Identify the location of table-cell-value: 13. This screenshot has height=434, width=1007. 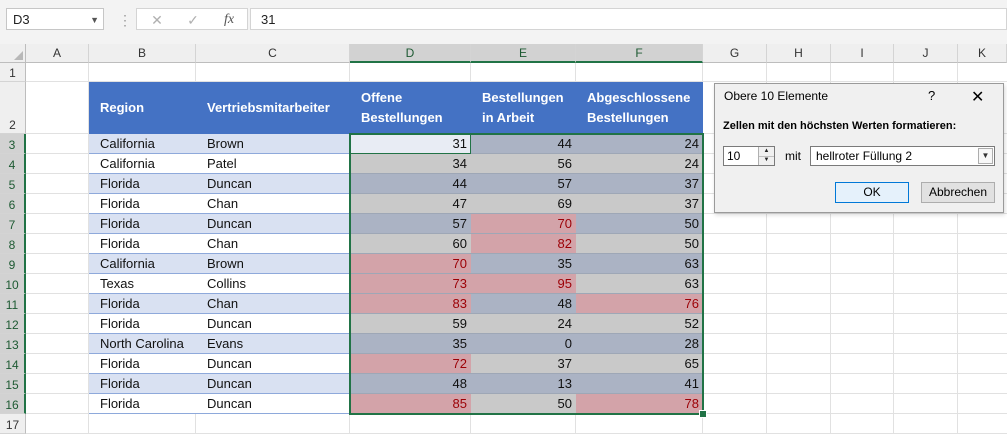
(523, 384).